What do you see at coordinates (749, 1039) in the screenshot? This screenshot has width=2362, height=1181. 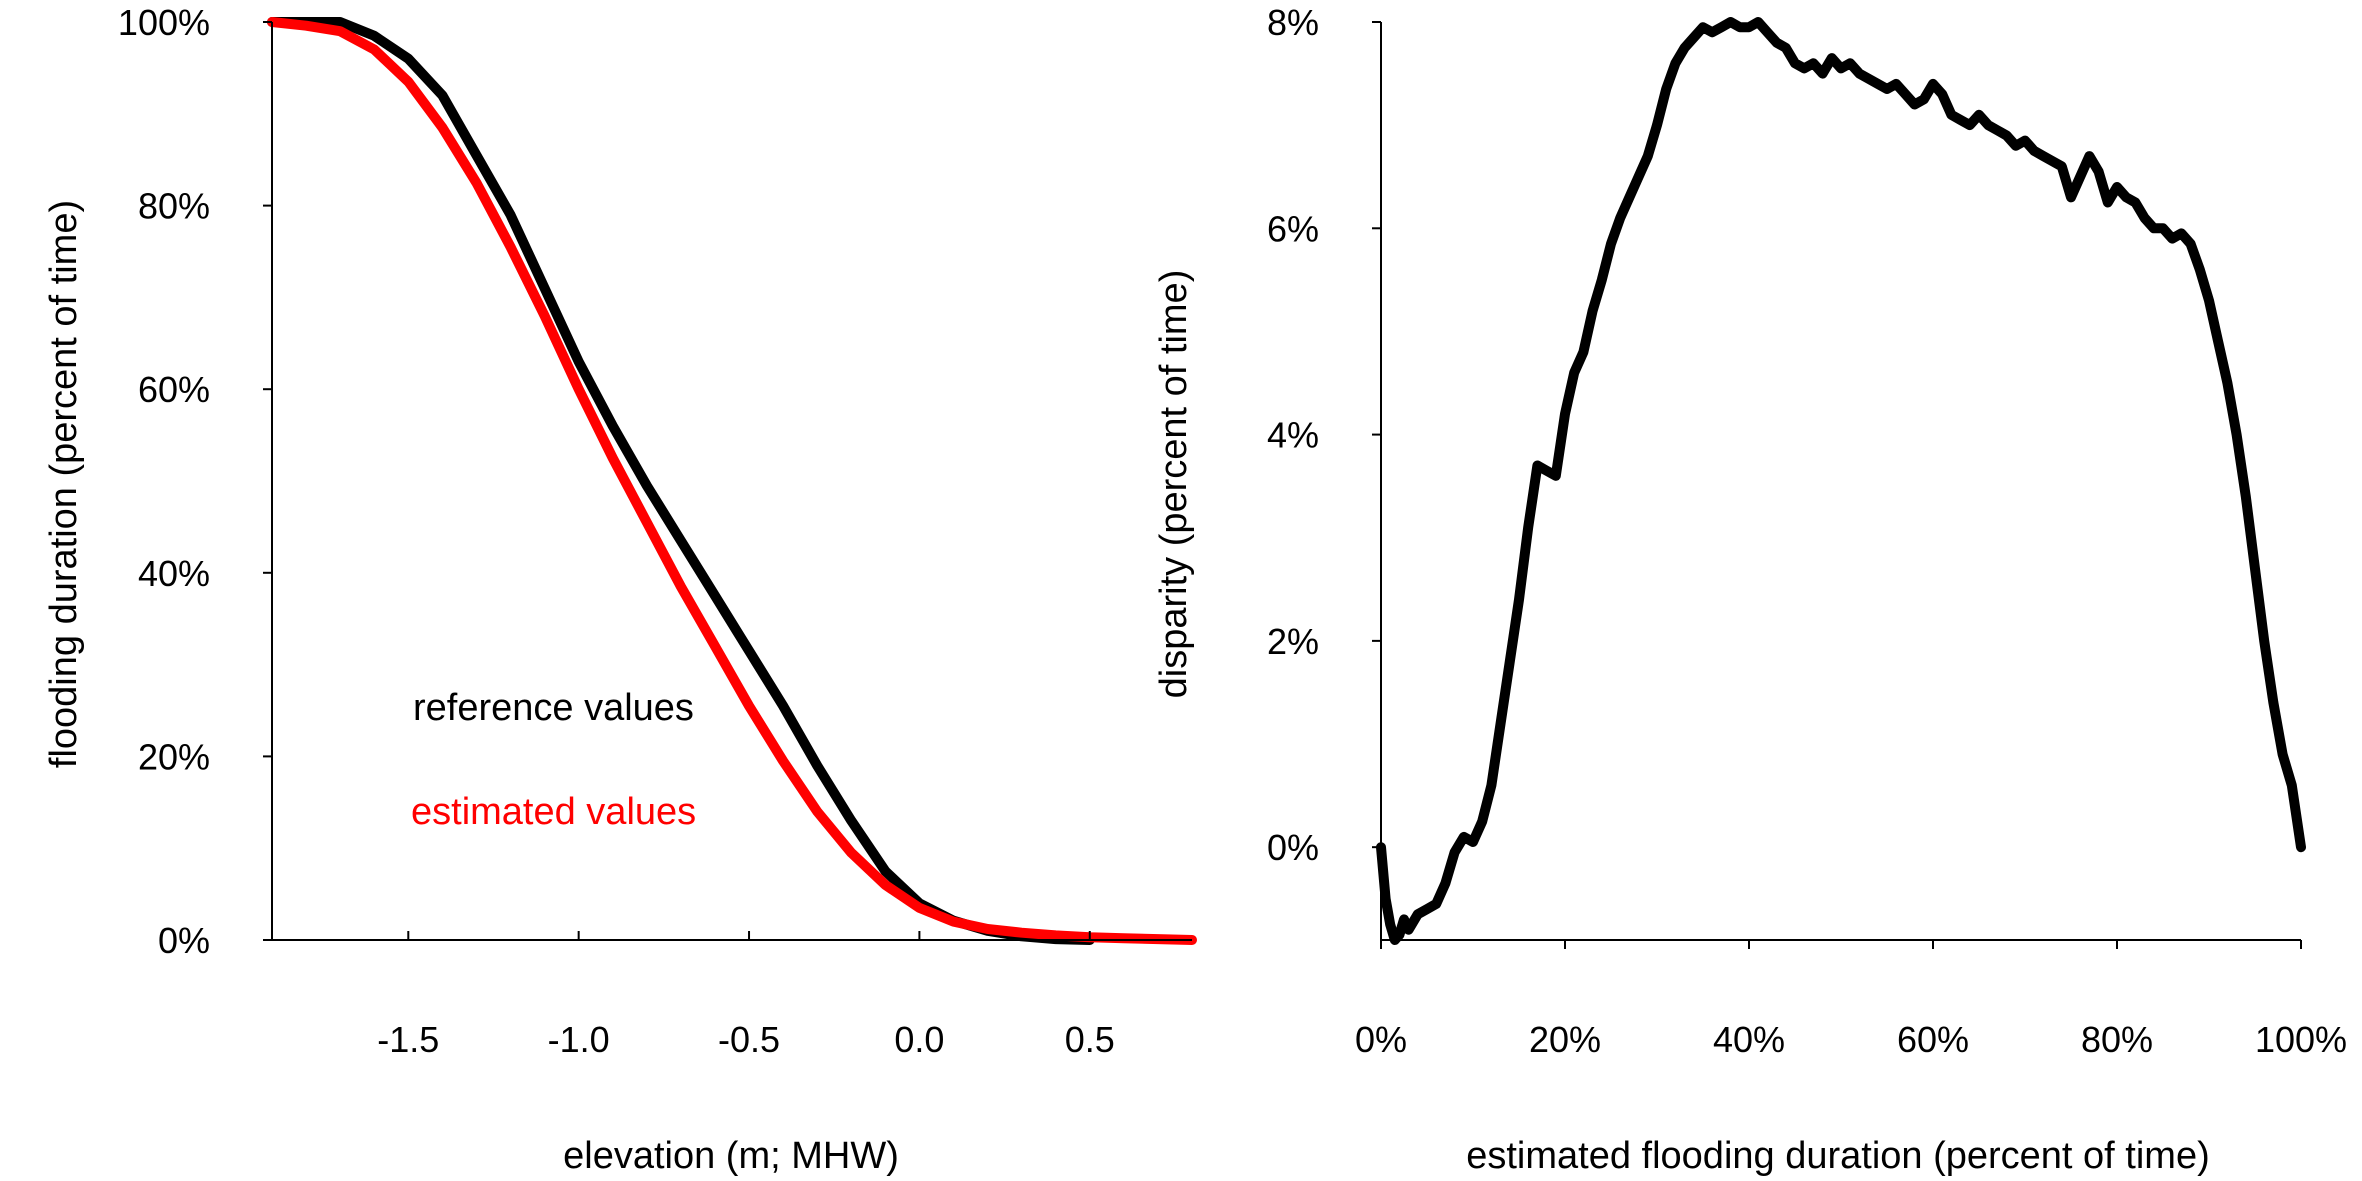 I see `p1-x-tick-label: -0.5` at bounding box center [749, 1039].